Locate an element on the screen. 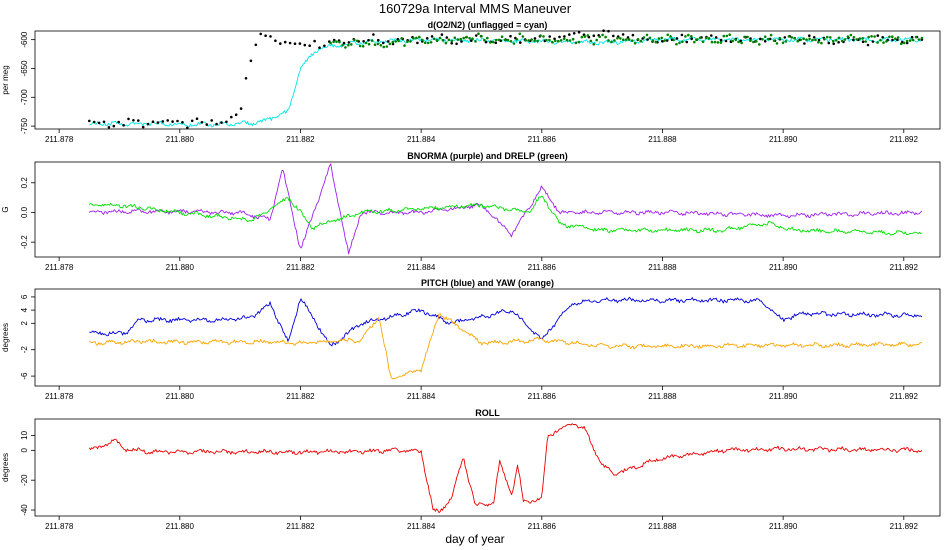  y-tick-label: -40 is located at coordinates (24, 510).